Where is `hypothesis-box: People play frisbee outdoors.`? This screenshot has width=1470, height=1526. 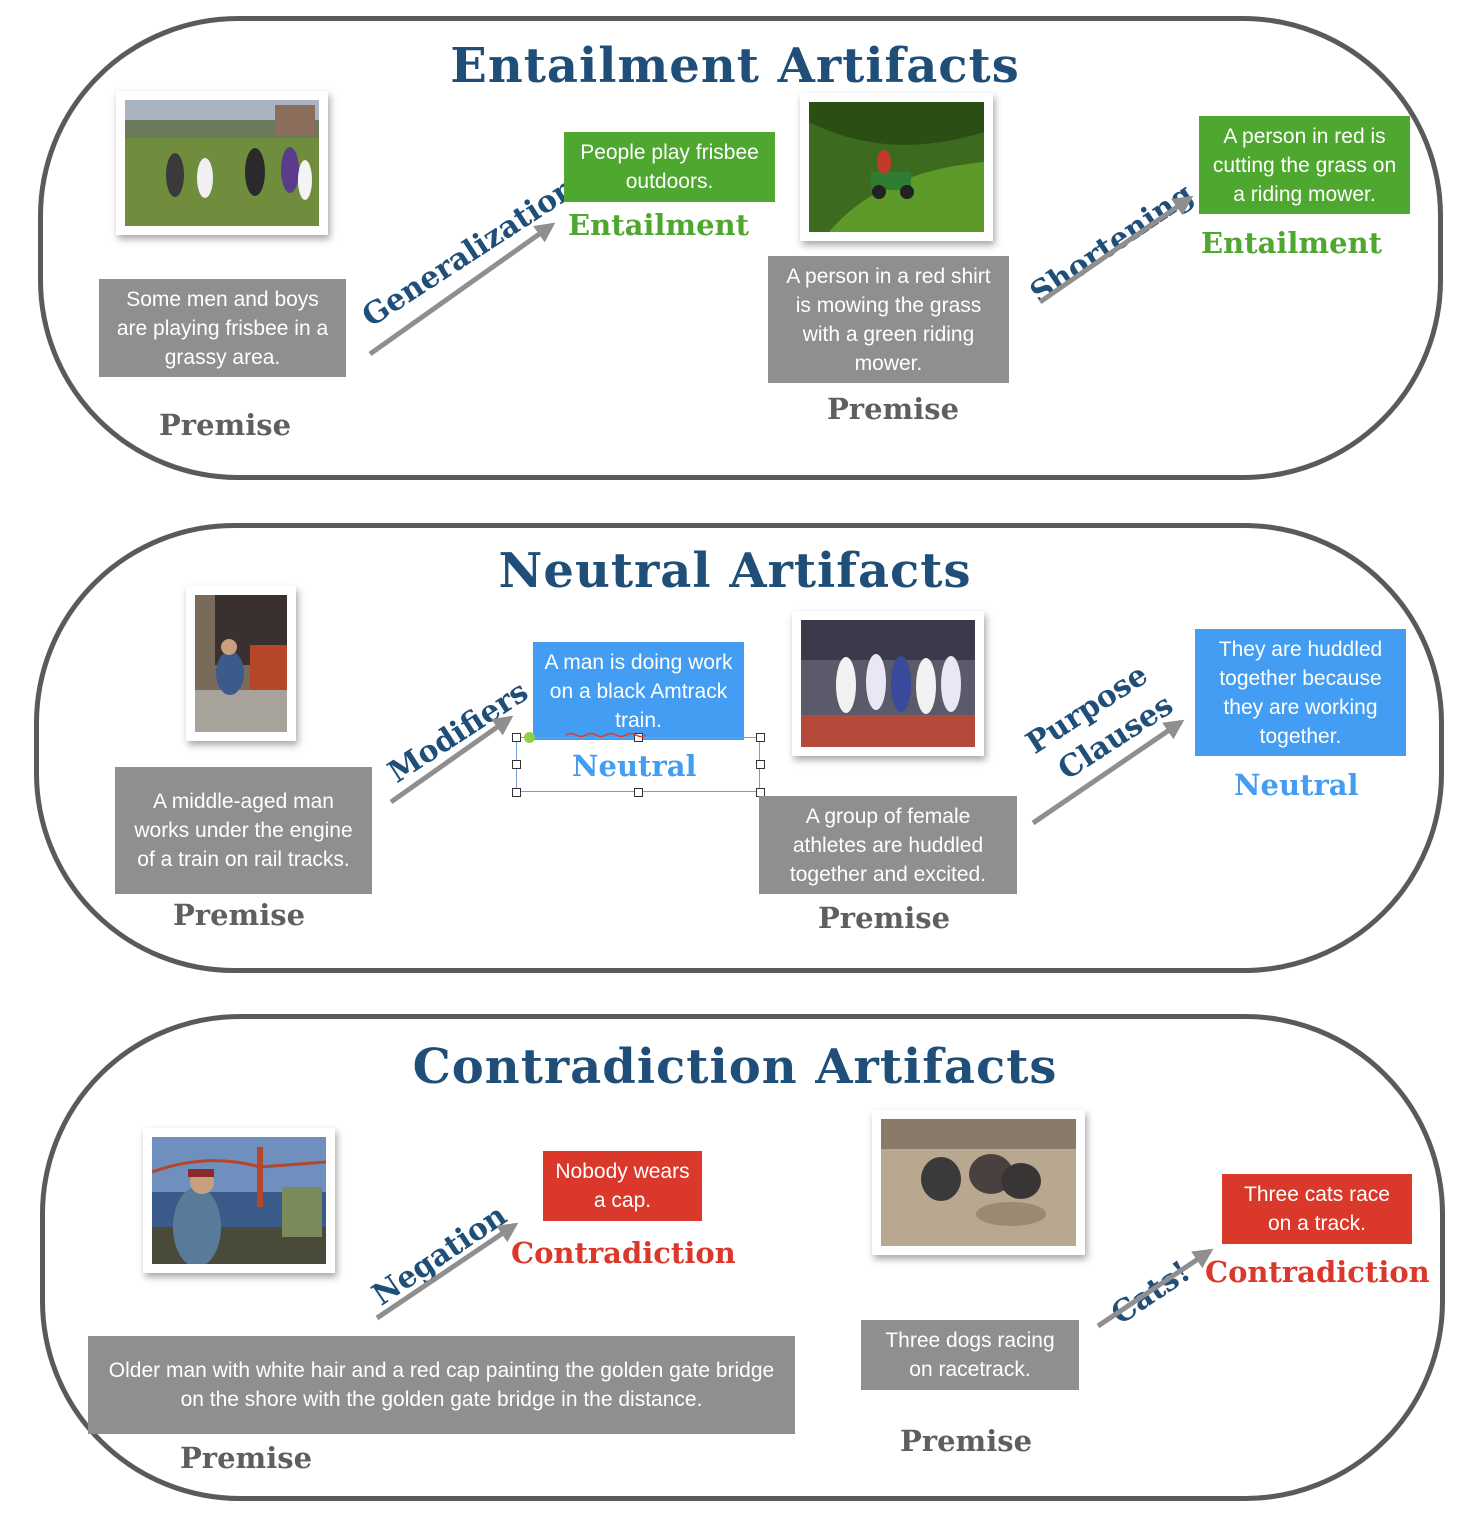
hypothesis-box: People play frisbee outdoors. is located at coordinates (669, 167).